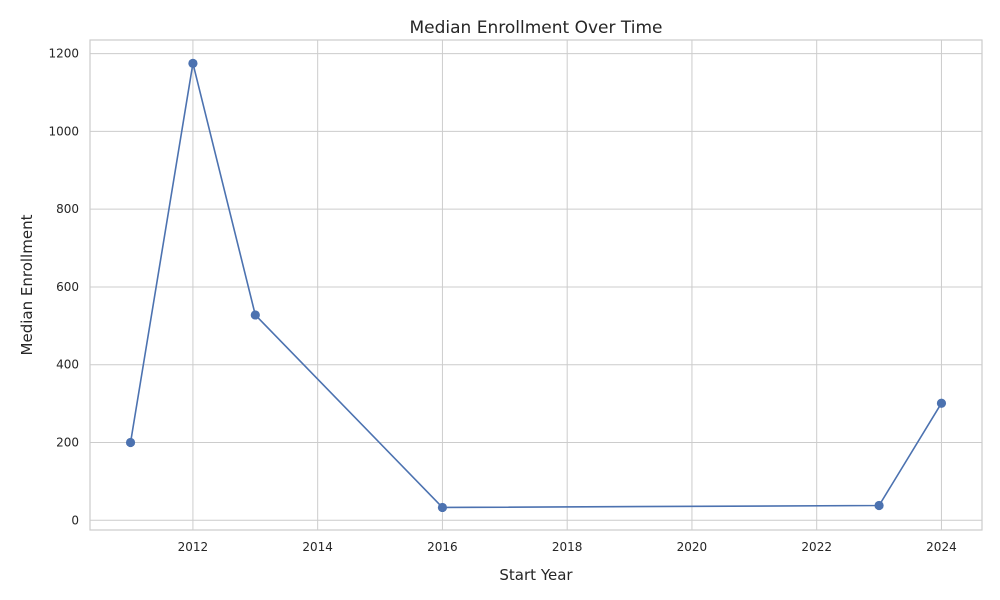 Image resolution: width=1000 pixels, height=600 pixels. What do you see at coordinates (75, 520) in the screenshot?
I see `y-tick-label: 0` at bounding box center [75, 520].